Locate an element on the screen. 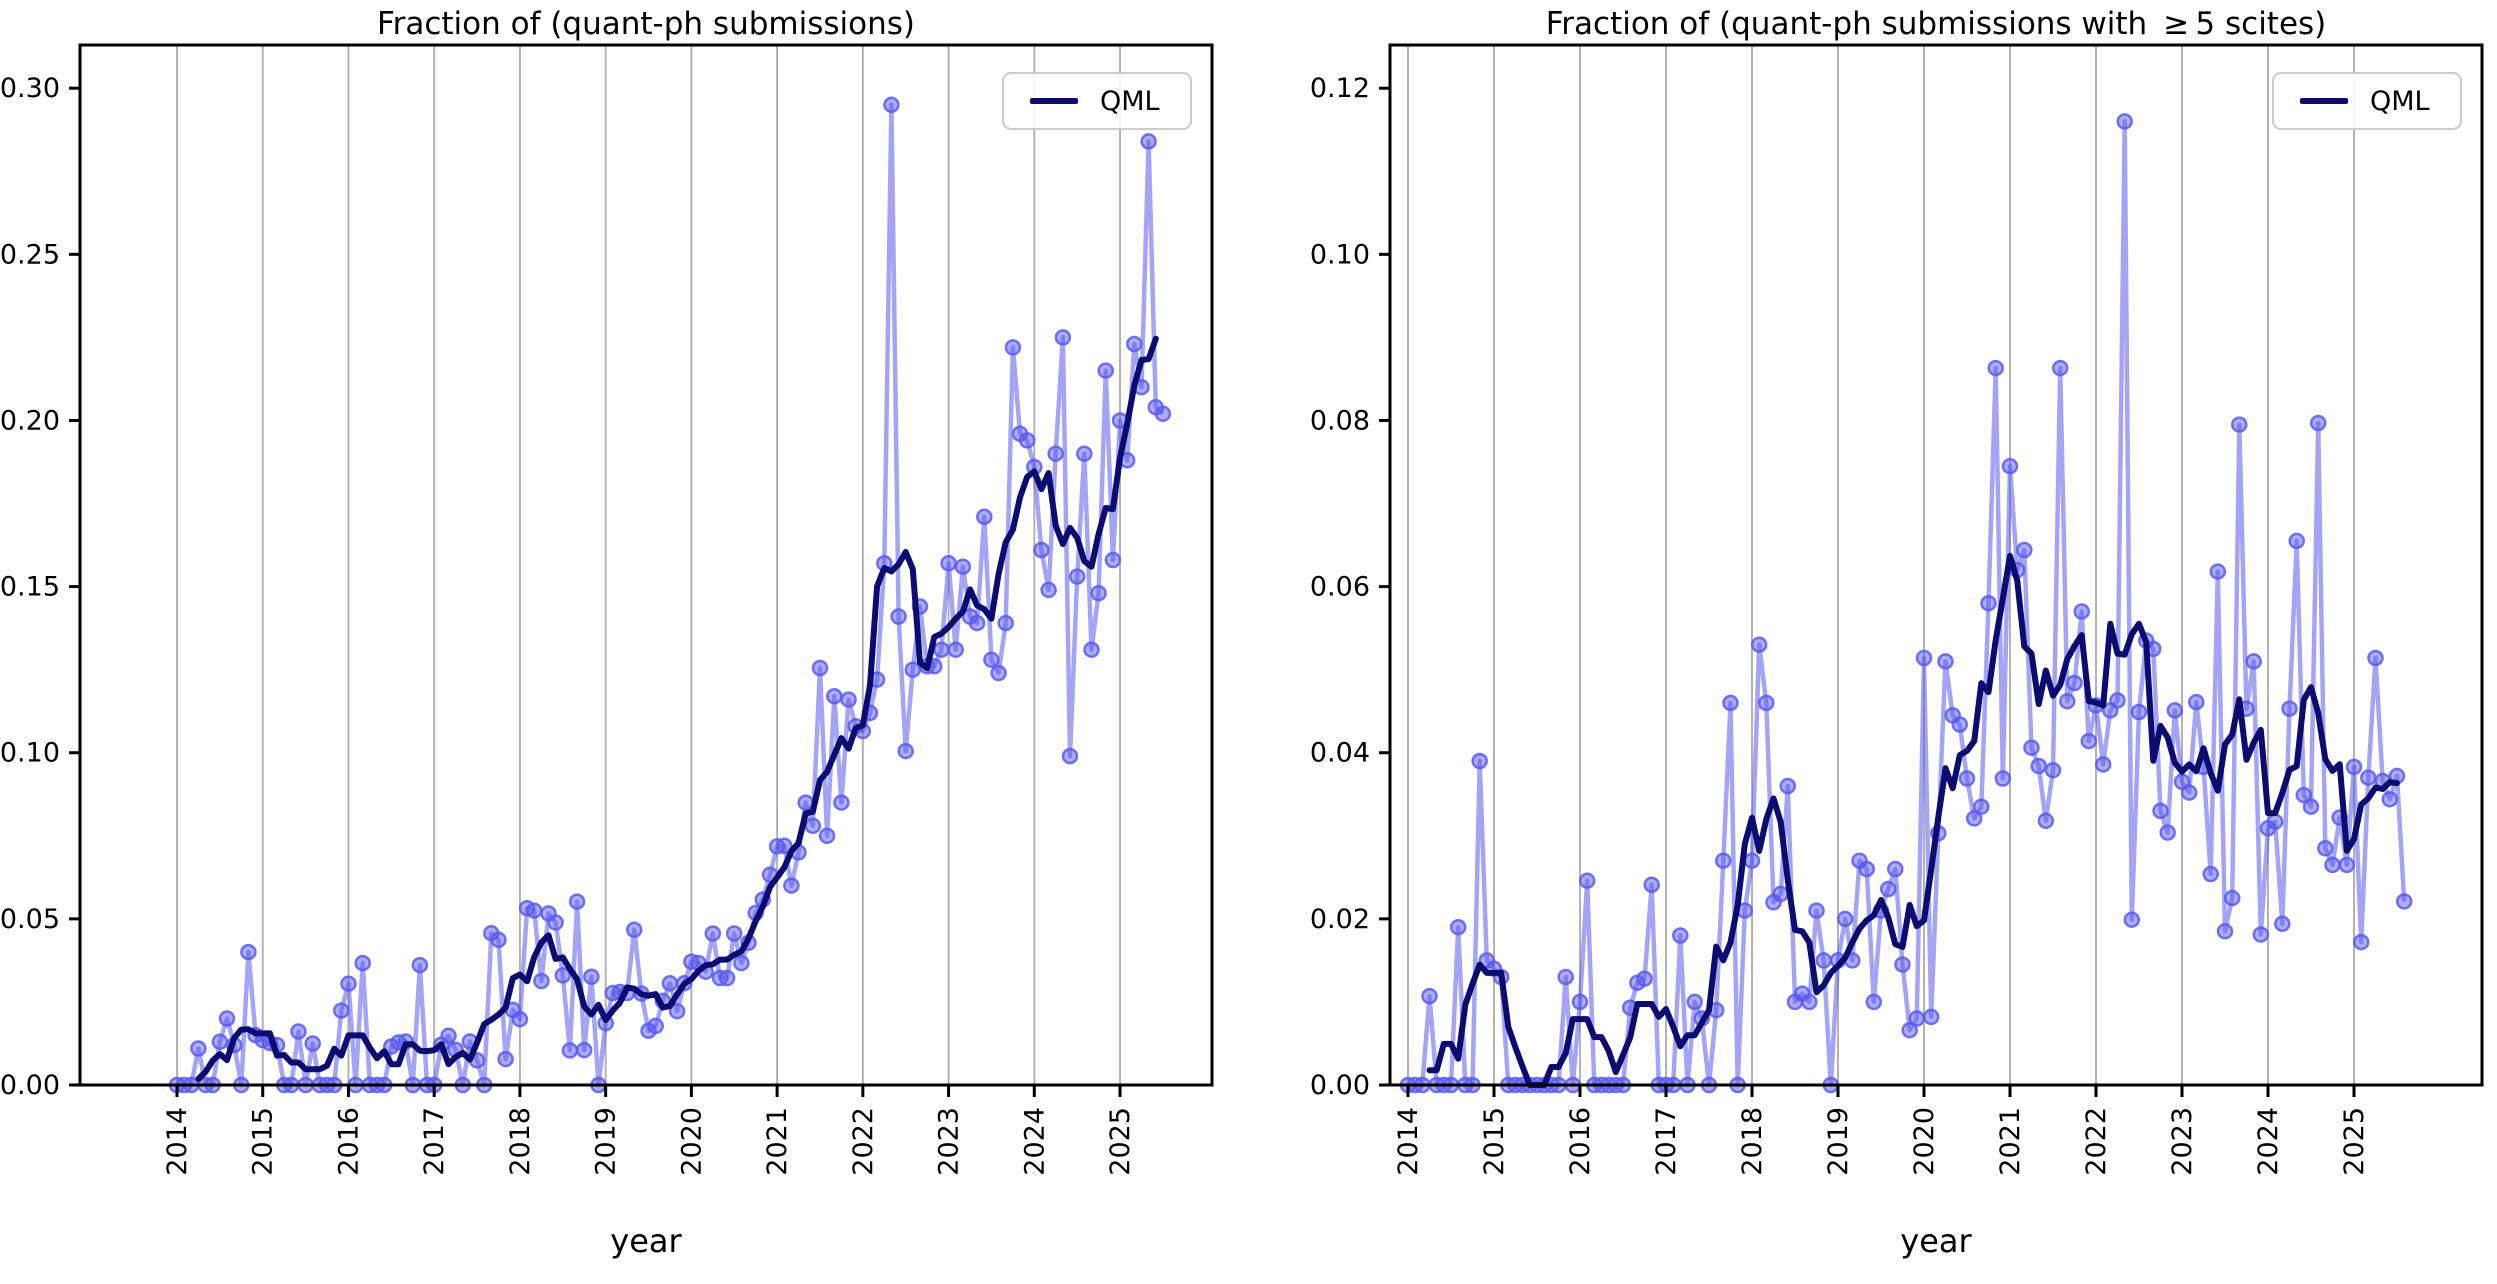 Image resolution: width=2497 pixels, height=1284 pixels. right-legend-line-sample is located at coordinates (2324, 101).